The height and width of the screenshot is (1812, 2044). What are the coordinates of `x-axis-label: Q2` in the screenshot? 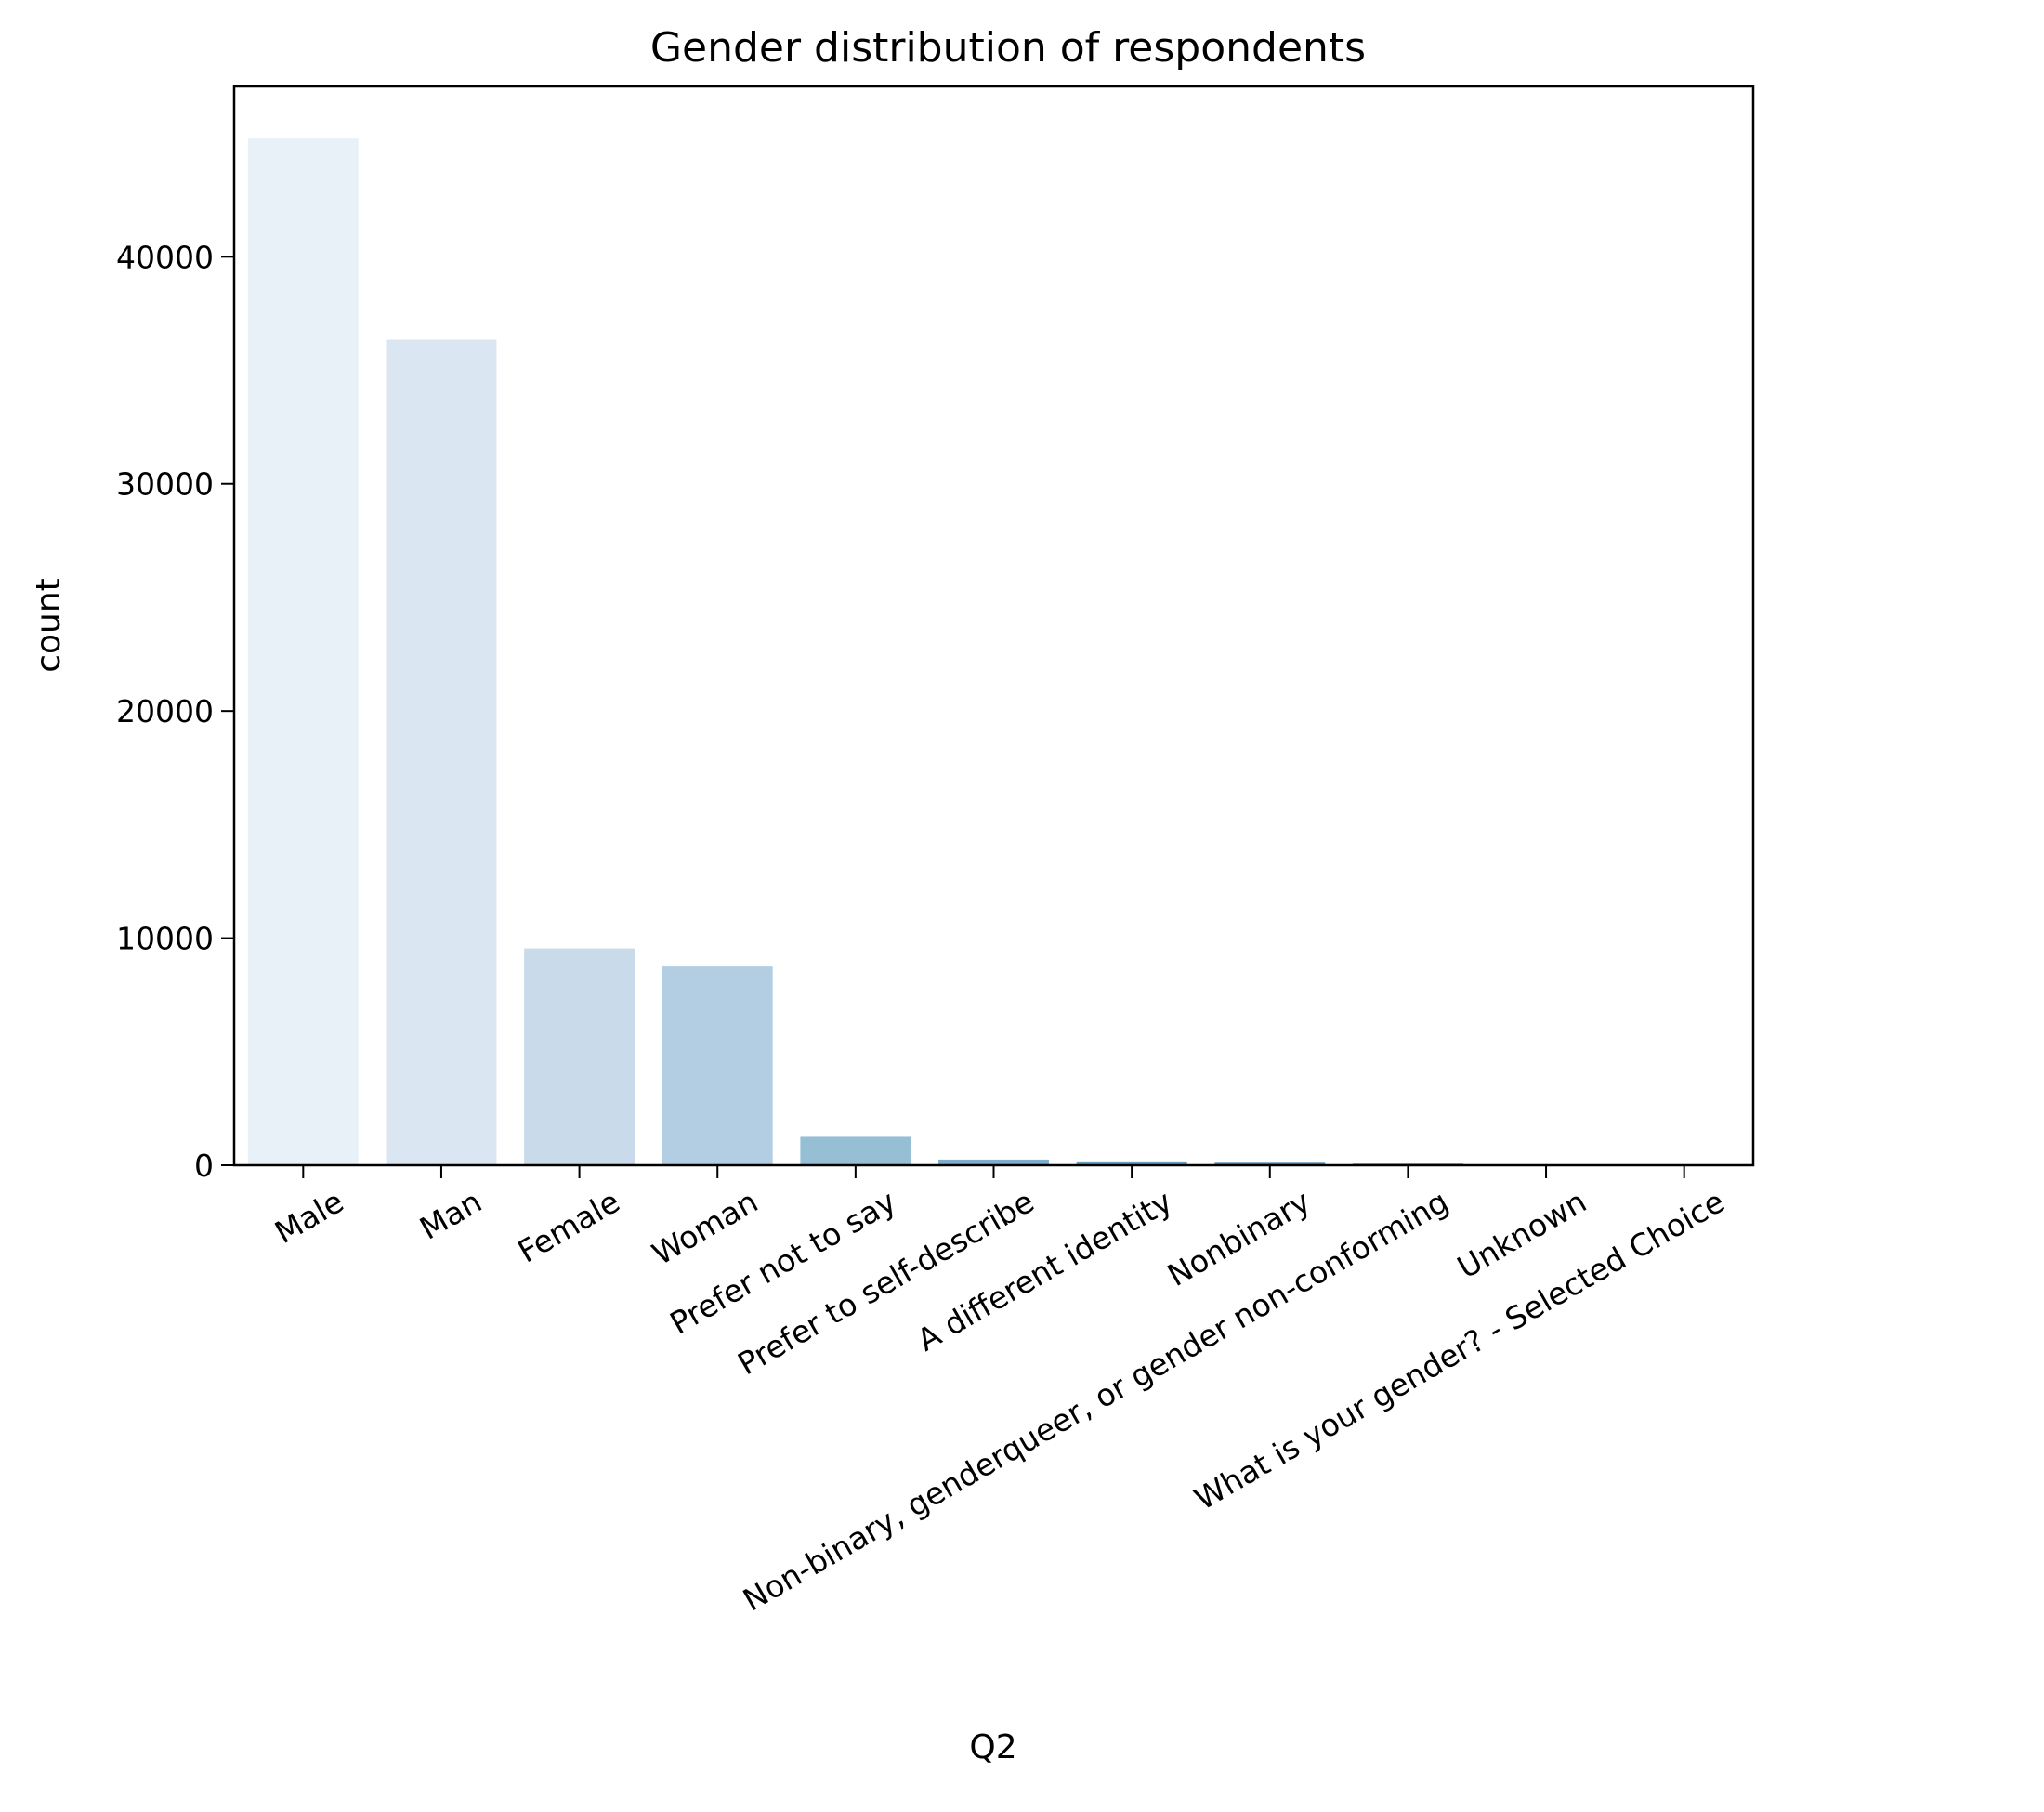 It's located at (992, 1747).